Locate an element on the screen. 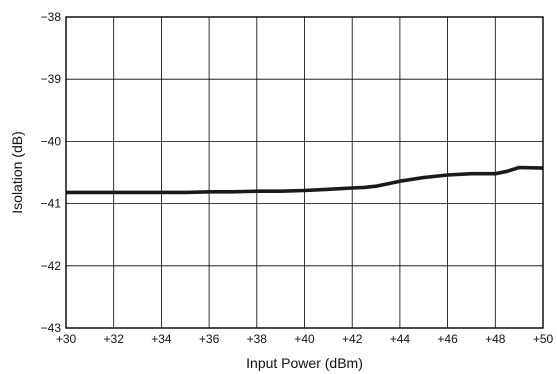 This screenshot has width=557, height=374. y-tick-label: −41 is located at coordinates (51, 204).